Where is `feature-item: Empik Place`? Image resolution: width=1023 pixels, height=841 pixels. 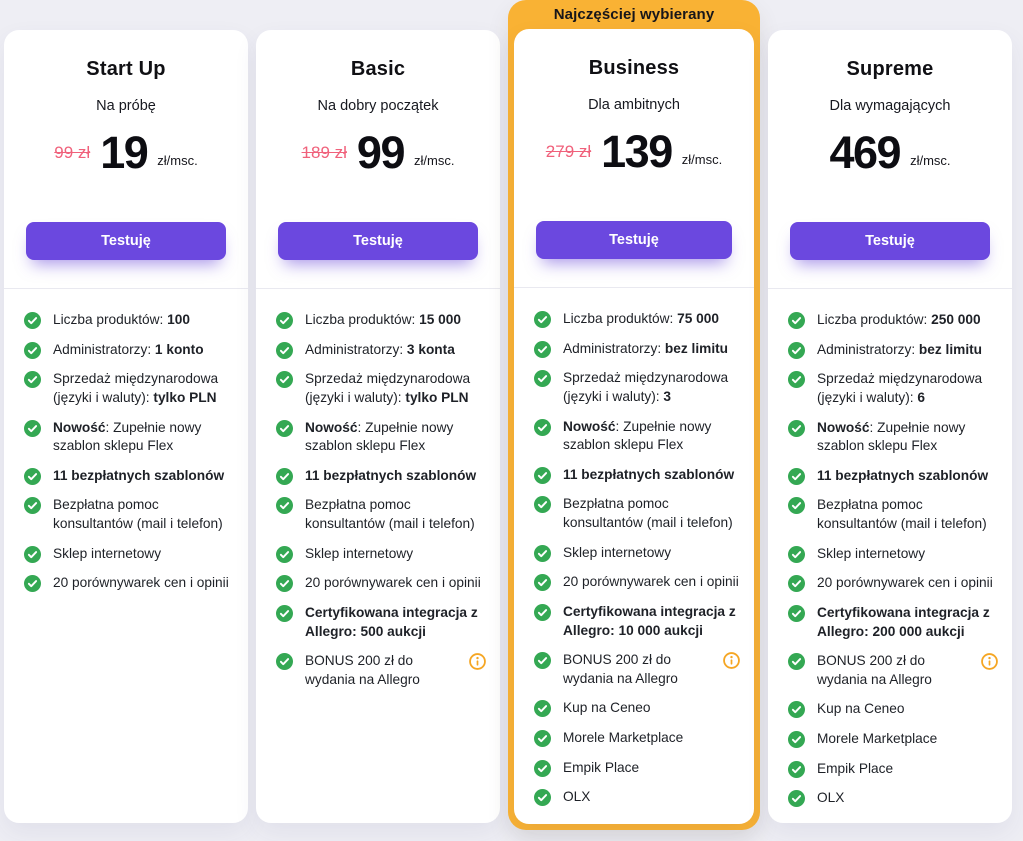 feature-item: Empik Place is located at coordinates (637, 768).